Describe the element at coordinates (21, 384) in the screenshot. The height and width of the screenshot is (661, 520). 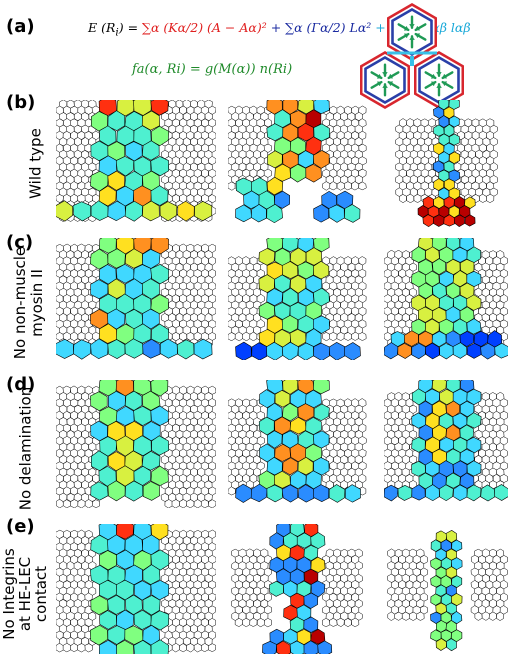
I see `panel-label-d: (d)` at that location.